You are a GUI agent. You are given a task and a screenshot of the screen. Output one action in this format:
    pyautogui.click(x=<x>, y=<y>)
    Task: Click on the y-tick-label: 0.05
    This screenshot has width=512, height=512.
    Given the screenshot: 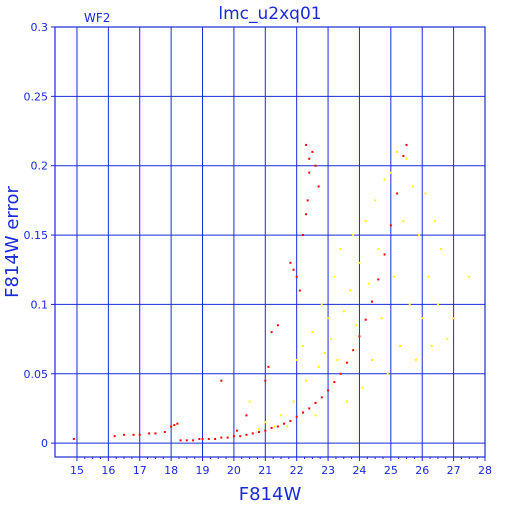 What is the action you would take?
    pyautogui.click(x=36, y=374)
    